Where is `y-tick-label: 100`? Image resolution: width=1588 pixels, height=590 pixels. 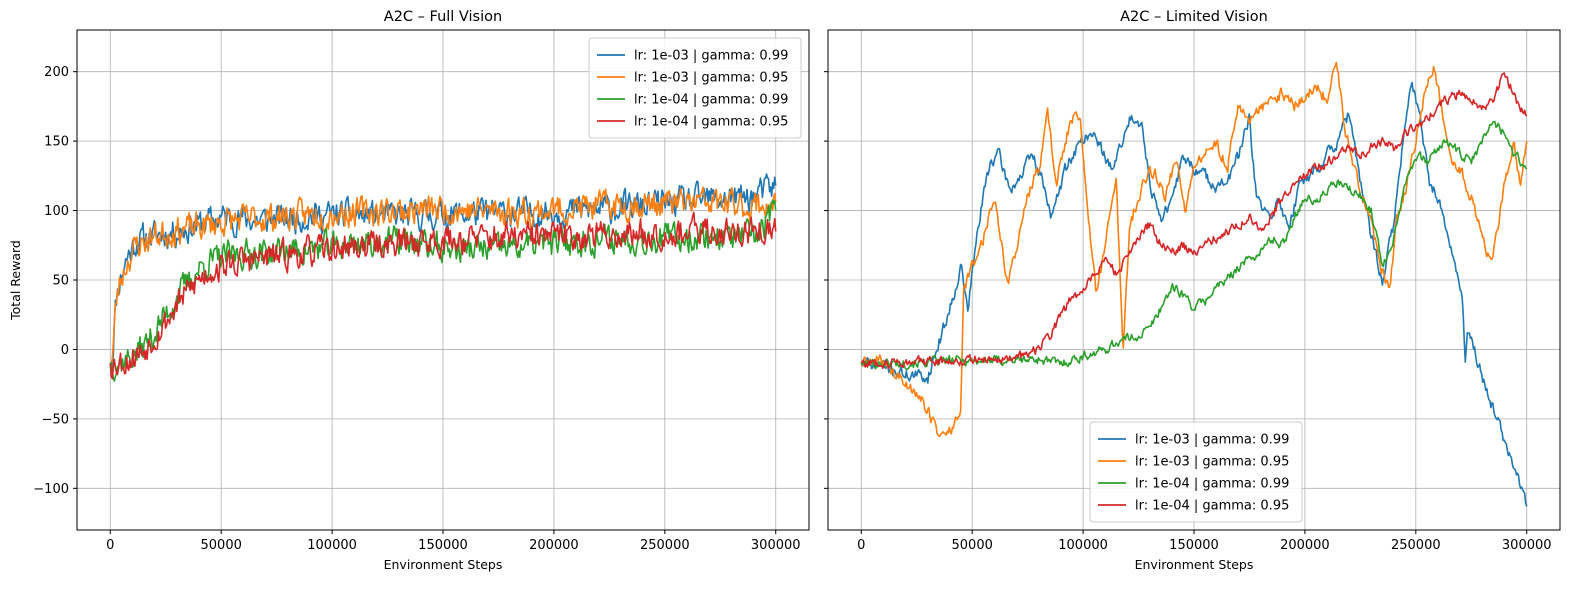
y-tick-label: 100 is located at coordinates (56, 211).